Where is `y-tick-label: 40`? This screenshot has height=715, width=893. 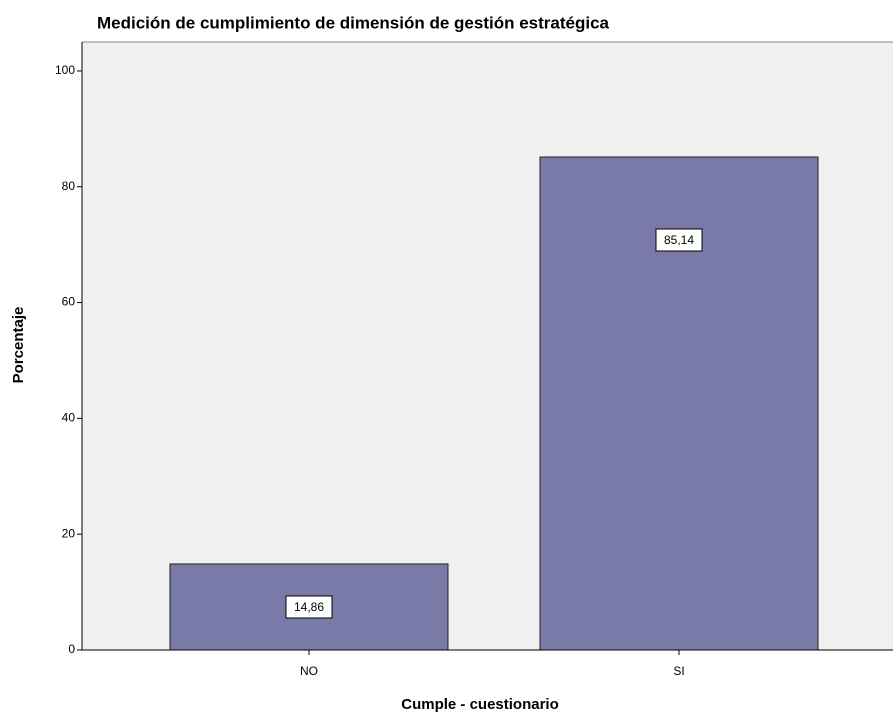
y-tick-label: 40 is located at coordinates (69, 418).